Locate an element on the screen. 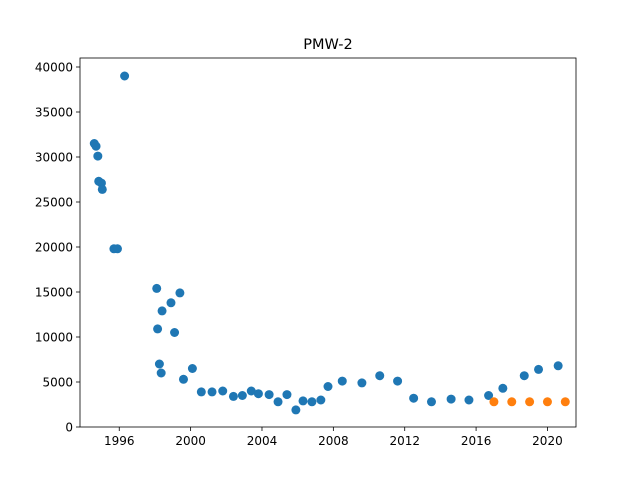 Image resolution: width=640 pixels, height=480 pixels. y-tick-label-30000: 30000 is located at coordinates (54, 157).